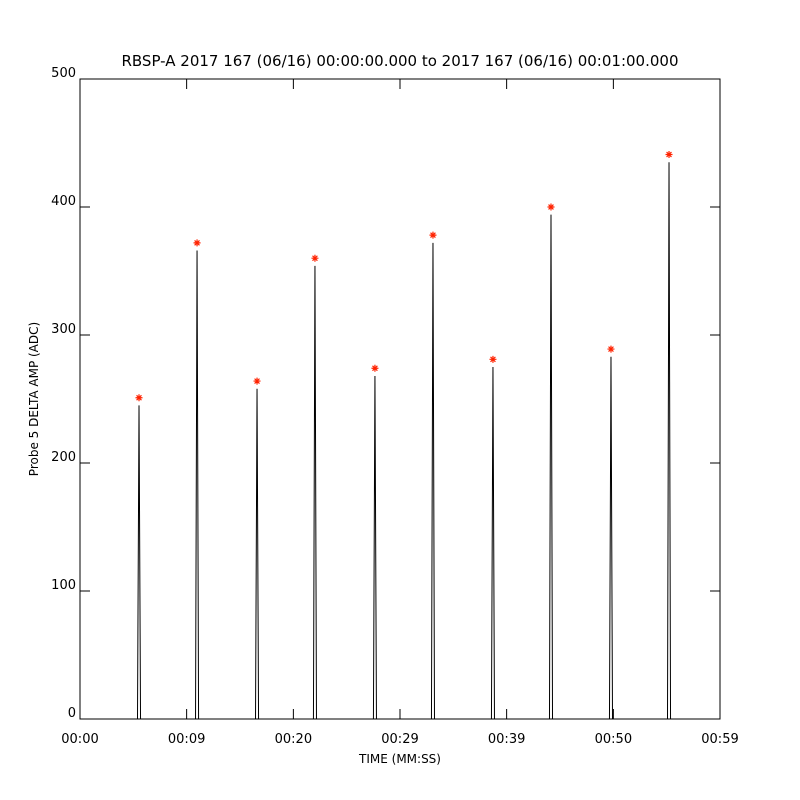  I want to click on y-tick-label: 300, so click(63, 329).